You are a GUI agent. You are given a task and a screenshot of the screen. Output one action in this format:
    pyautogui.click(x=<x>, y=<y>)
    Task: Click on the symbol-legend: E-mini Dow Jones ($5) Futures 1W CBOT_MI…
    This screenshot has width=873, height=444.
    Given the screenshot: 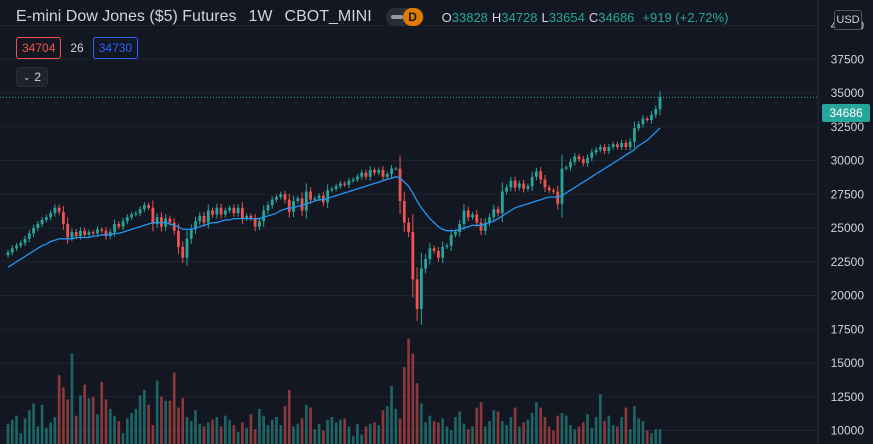 What is the action you would take?
    pyautogui.click(x=372, y=17)
    